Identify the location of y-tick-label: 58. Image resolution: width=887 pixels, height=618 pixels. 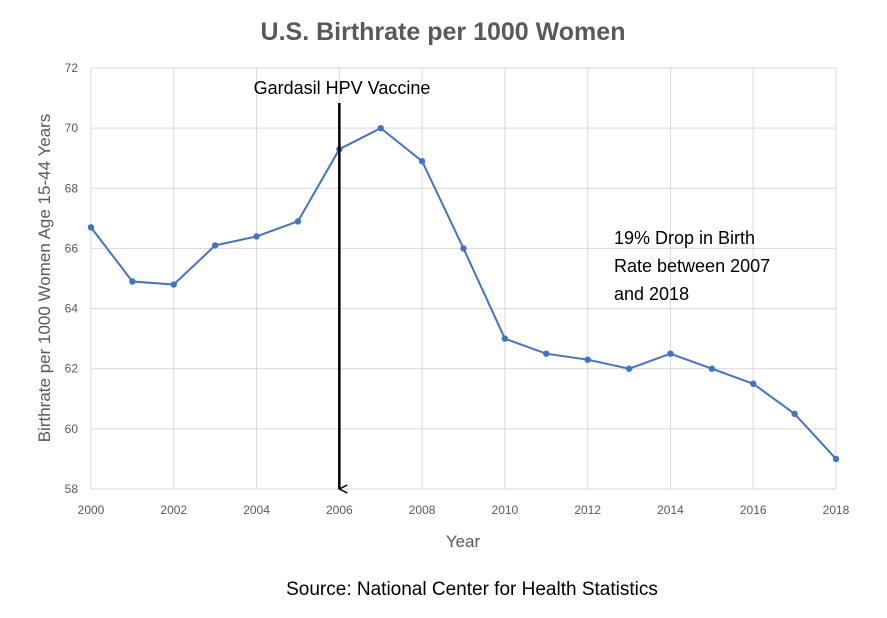
(72, 489).